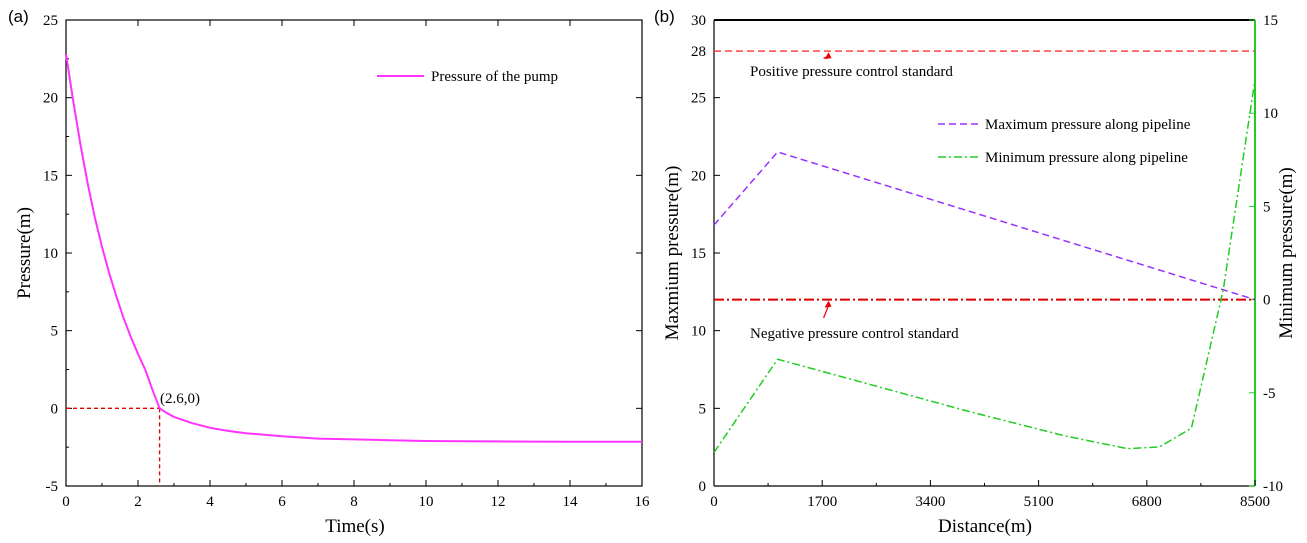 Image resolution: width=1307 pixels, height=543 pixels. What do you see at coordinates (282, 502) in the screenshot?
I see `panel-a-x-tick-label: 6` at bounding box center [282, 502].